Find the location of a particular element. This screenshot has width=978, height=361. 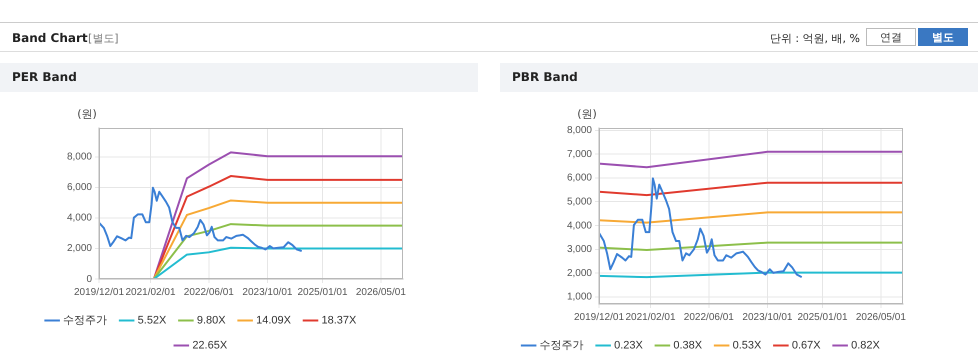

legend-label: 0.53X is located at coordinates (747, 346).